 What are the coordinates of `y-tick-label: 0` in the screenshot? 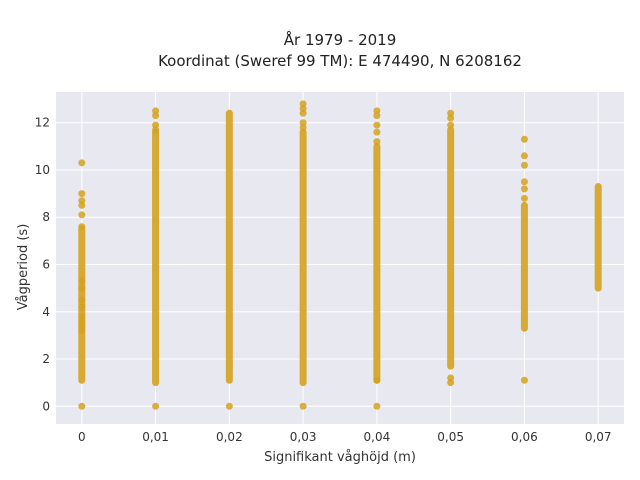 It's located at (46, 406).